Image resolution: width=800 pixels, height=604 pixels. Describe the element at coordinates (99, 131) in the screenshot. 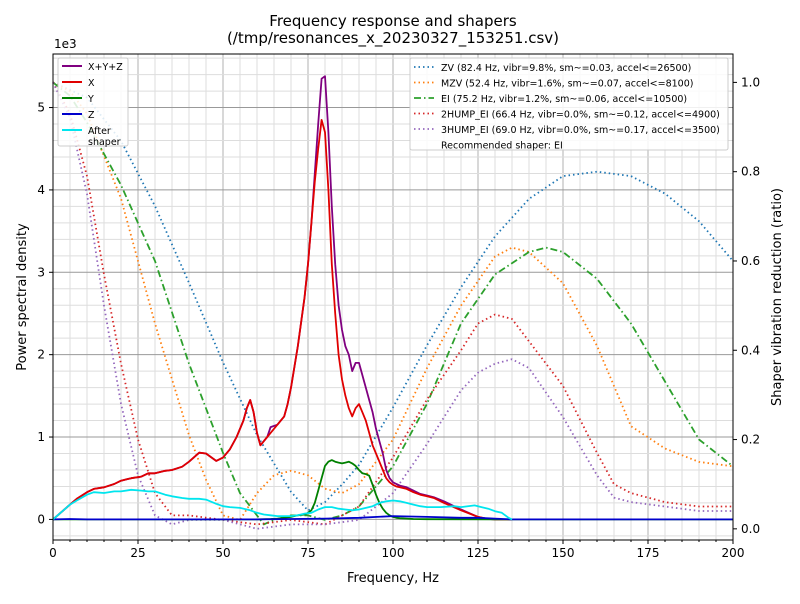

I see `psd-legend-label: After` at that location.